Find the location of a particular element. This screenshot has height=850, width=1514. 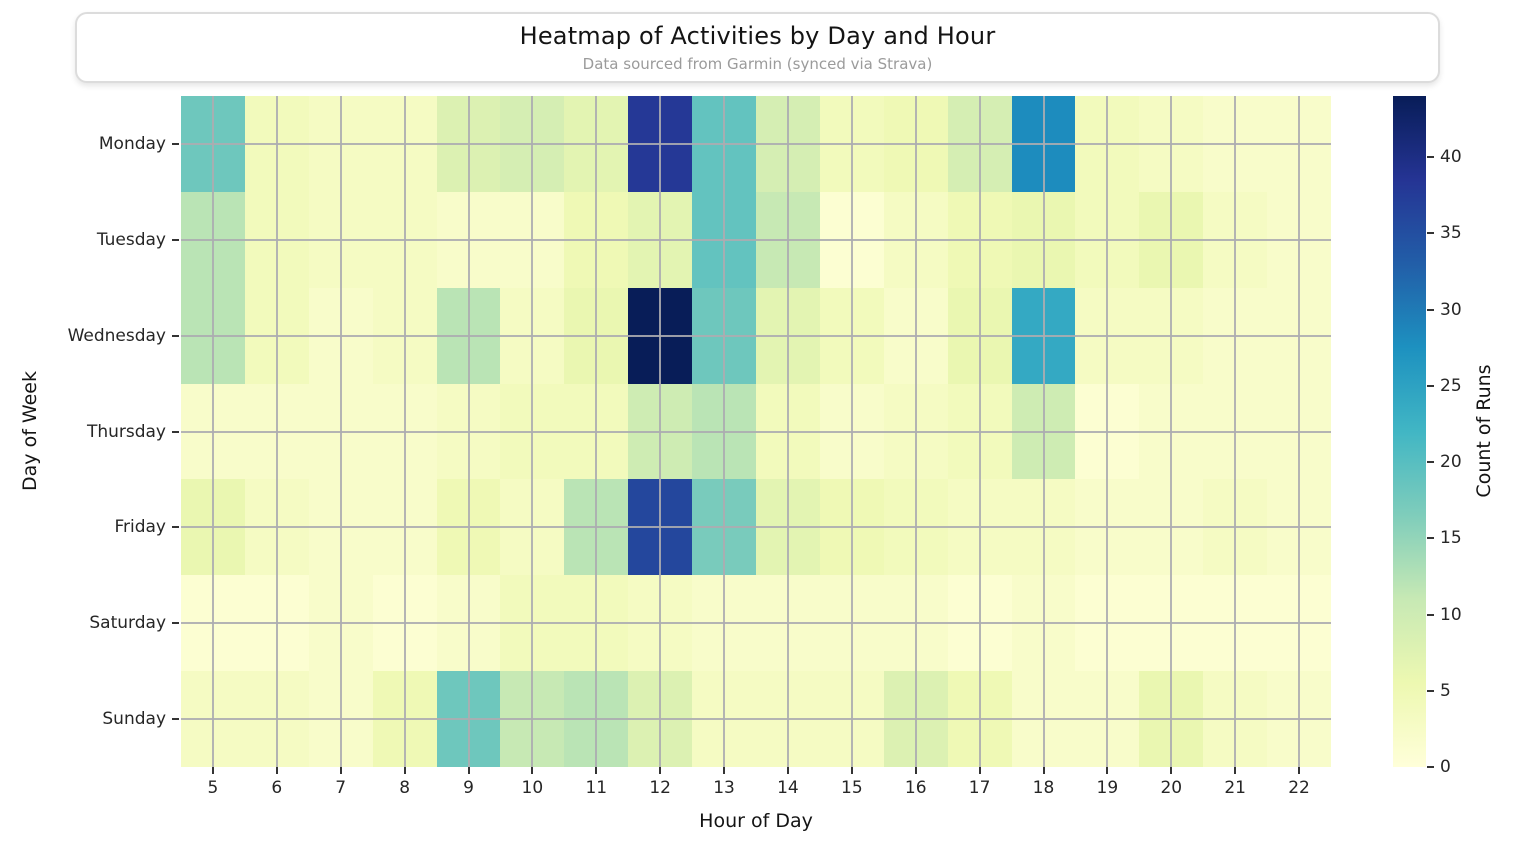

x-tick-label: 15 is located at coordinates (852, 788).